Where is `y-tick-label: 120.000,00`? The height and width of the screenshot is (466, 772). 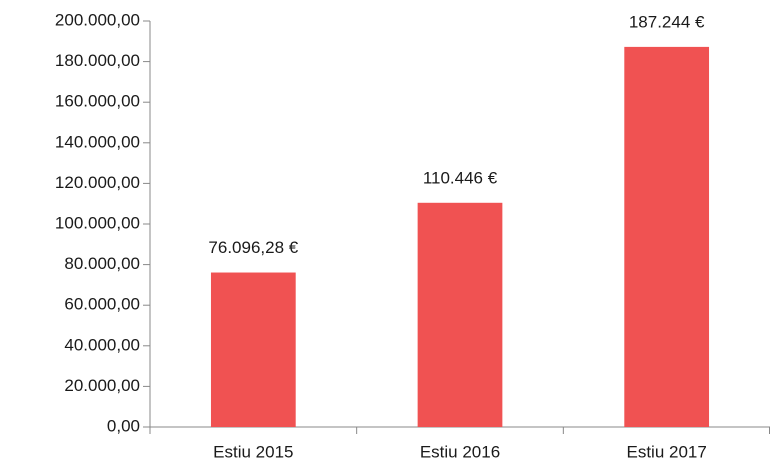 y-tick-label: 120.000,00 is located at coordinates (97, 182).